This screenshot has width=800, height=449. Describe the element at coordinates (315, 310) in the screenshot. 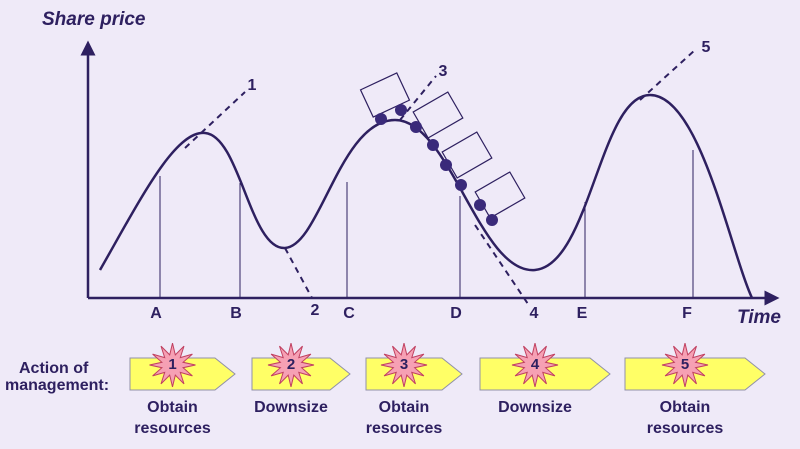

I see `trend-label: 2` at that location.